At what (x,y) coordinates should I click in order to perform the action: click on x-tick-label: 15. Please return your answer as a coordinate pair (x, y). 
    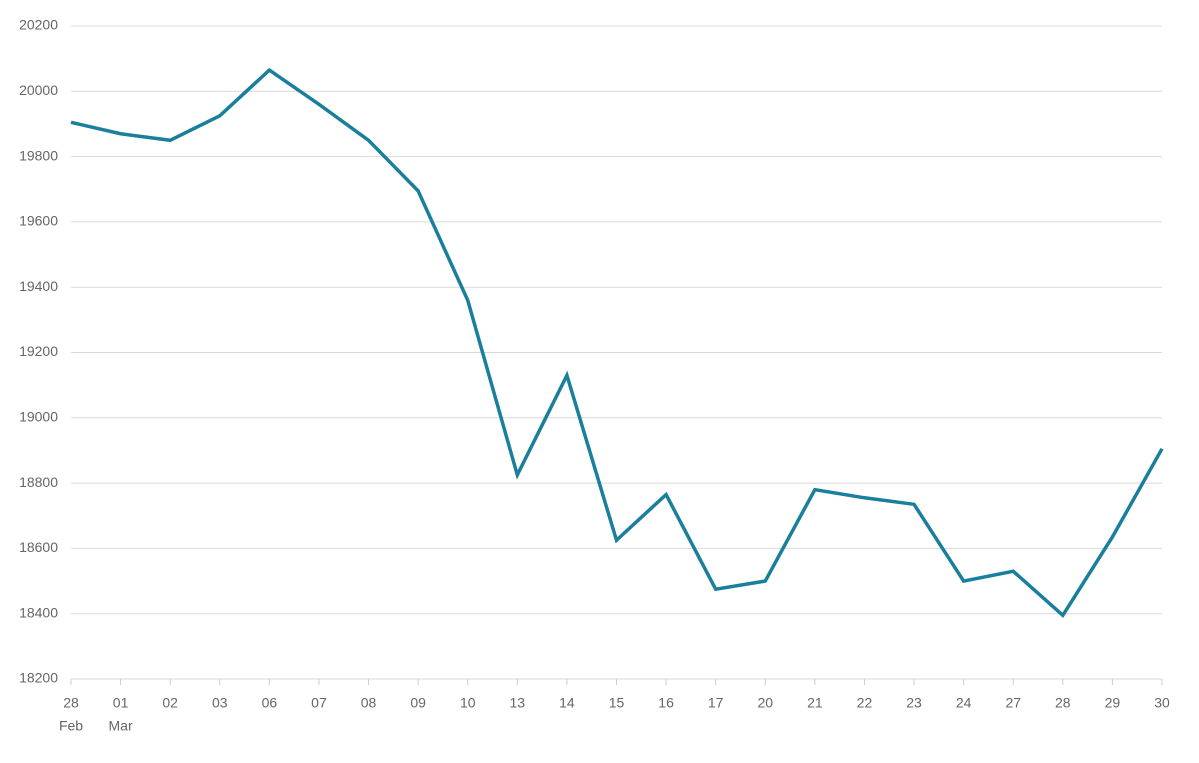
    Looking at the image, I should click on (617, 703).